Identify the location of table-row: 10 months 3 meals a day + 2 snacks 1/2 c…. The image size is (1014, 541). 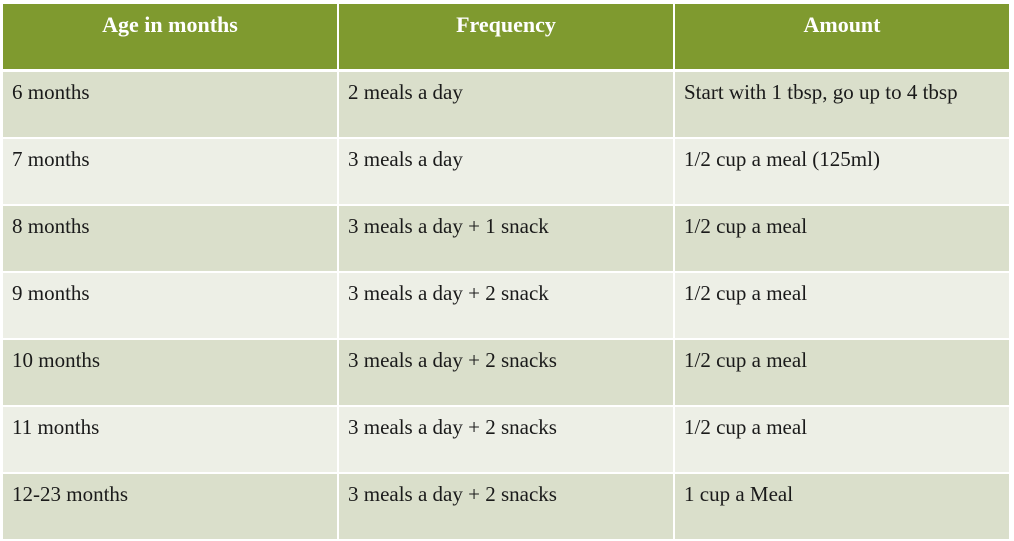
(506, 373).